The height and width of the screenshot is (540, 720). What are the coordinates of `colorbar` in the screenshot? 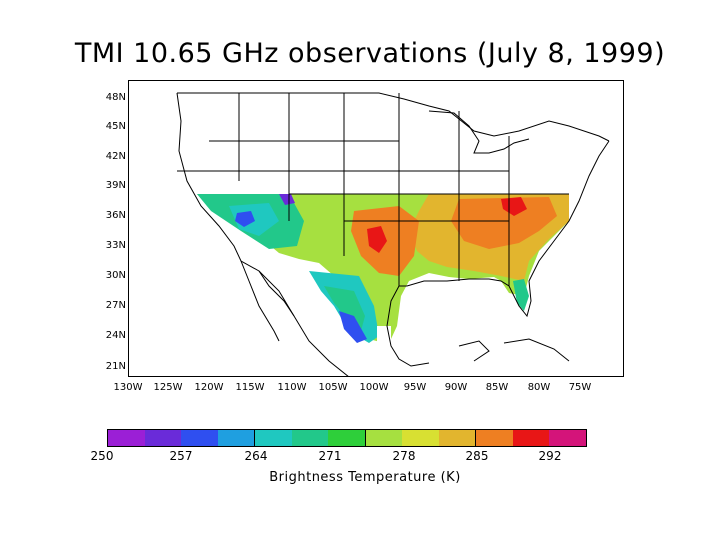 It's located at (347, 438).